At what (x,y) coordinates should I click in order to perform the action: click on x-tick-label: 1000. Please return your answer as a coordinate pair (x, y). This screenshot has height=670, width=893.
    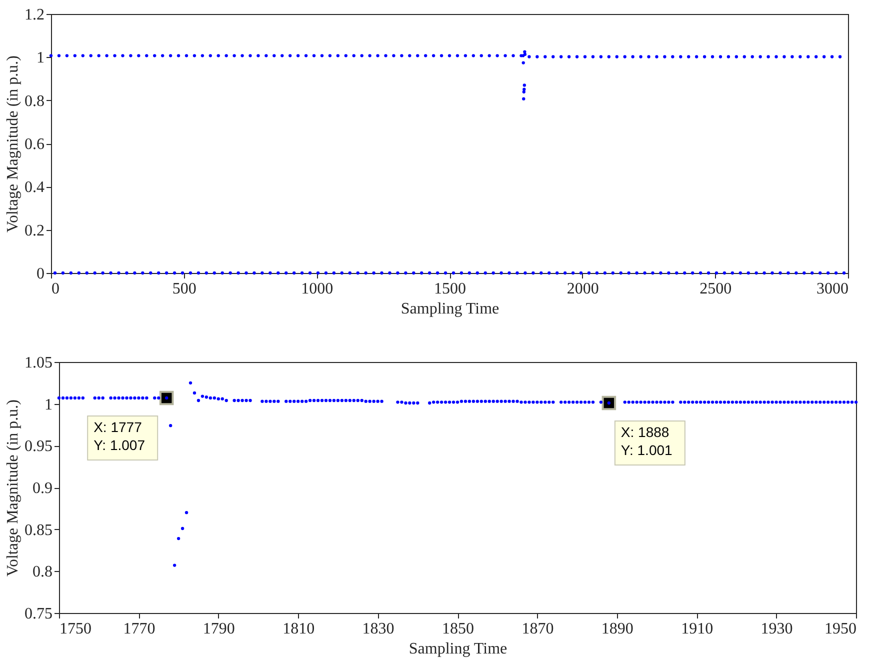
    Looking at the image, I should click on (317, 289).